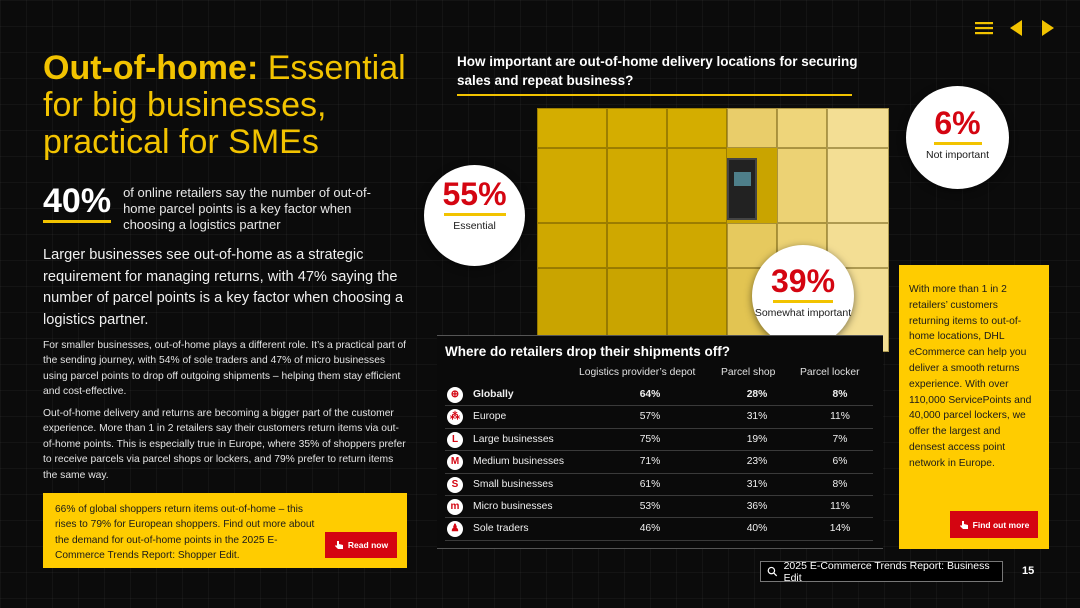 The image size is (1080, 608). What do you see at coordinates (474, 194) in the screenshot?
I see `essential-value: 55%` at bounding box center [474, 194].